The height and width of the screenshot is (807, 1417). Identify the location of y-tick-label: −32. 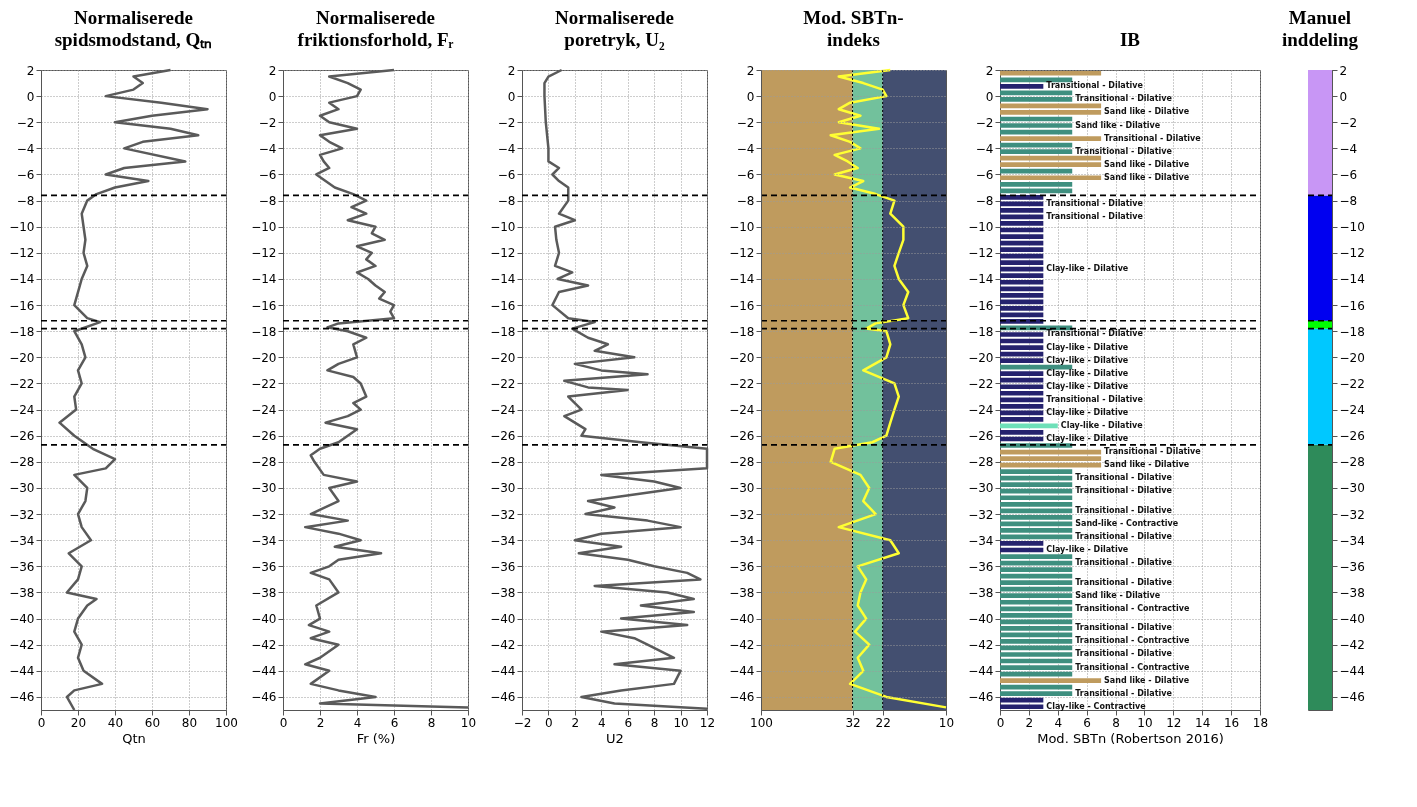
(981, 514).